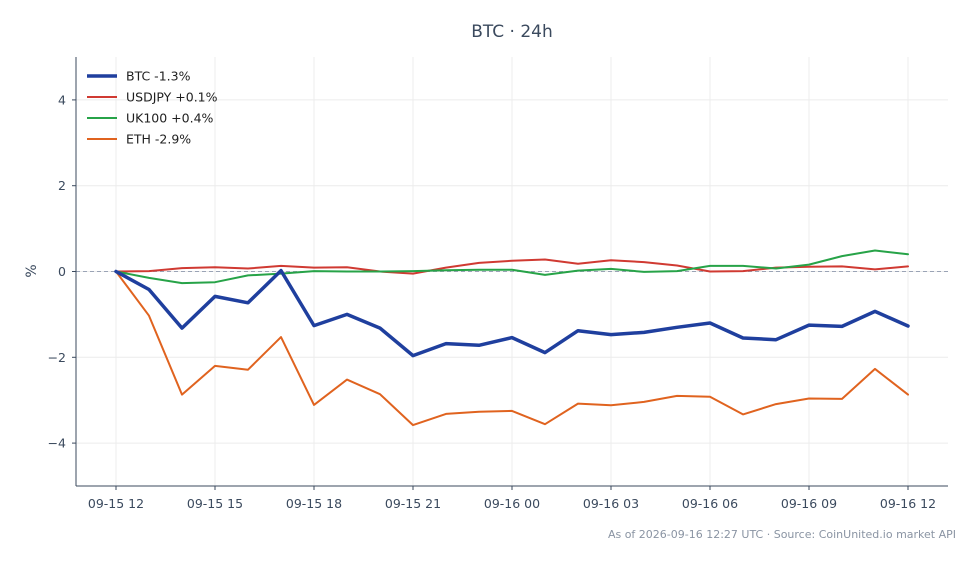 The image size is (980, 564). I want to click on chart-title: BTC · 24h, so click(512, 32).